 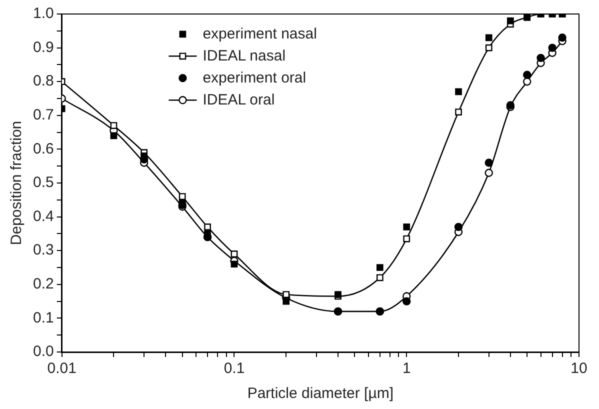 What do you see at coordinates (234, 369) in the screenshot?
I see `x-tick-label: 0.1` at bounding box center [234, 369].